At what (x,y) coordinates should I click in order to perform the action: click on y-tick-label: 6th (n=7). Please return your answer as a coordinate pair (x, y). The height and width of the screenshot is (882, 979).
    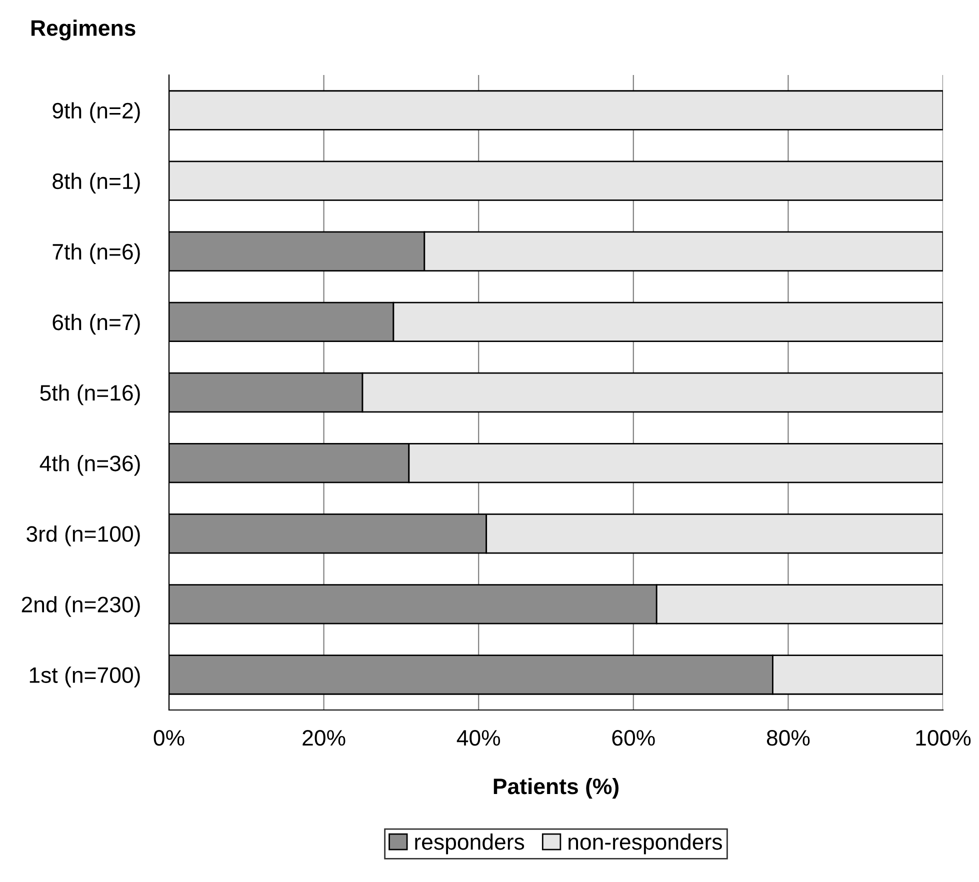
    Looking at the image, I should click on (96, 324).